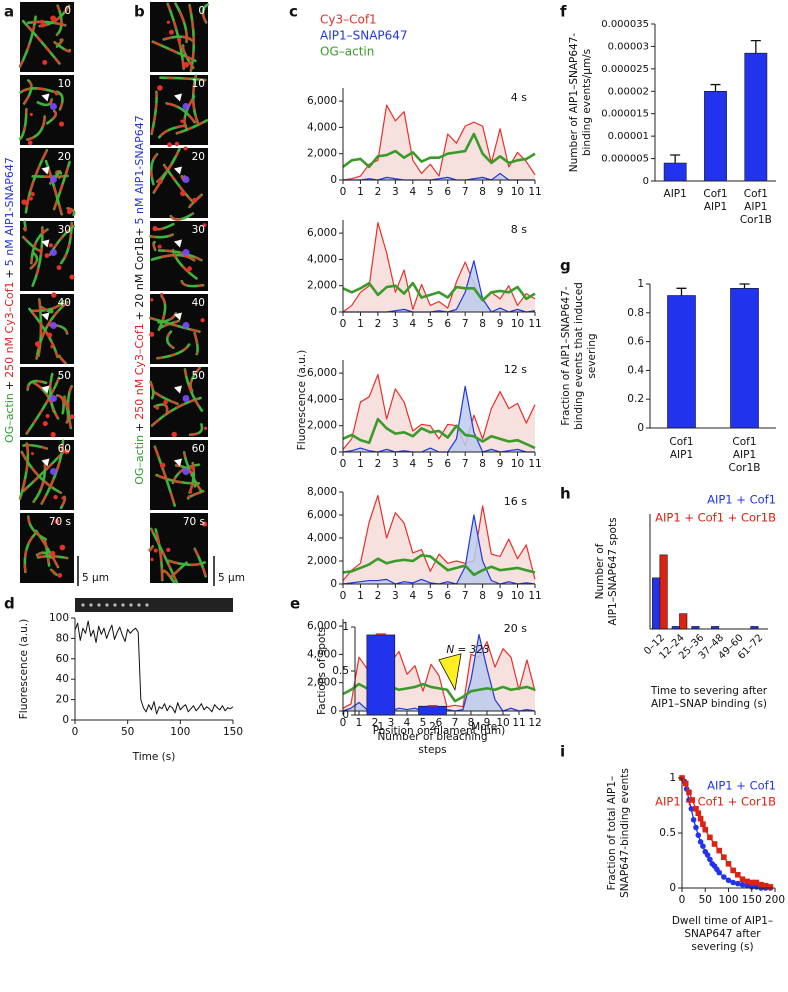  Describe the element at coordinates (322, 259) in the screenshot. I see `y-tick-label: 4,000` at that location.